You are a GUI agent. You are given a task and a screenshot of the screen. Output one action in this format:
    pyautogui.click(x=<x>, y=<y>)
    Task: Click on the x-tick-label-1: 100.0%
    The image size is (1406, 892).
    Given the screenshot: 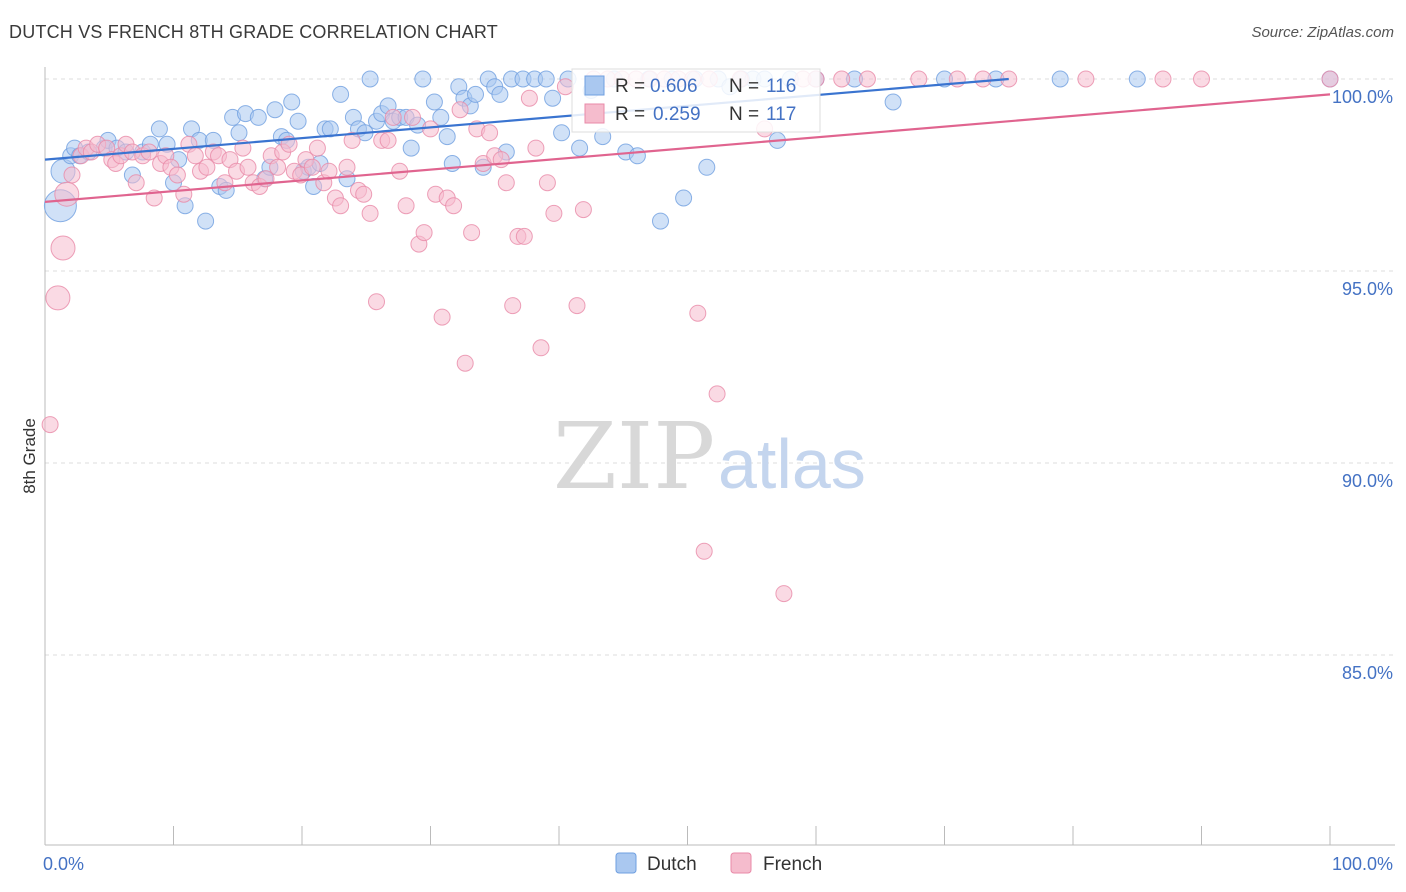 What is the action you would take?
    pyautogui.click(x=1362, y=864)
    